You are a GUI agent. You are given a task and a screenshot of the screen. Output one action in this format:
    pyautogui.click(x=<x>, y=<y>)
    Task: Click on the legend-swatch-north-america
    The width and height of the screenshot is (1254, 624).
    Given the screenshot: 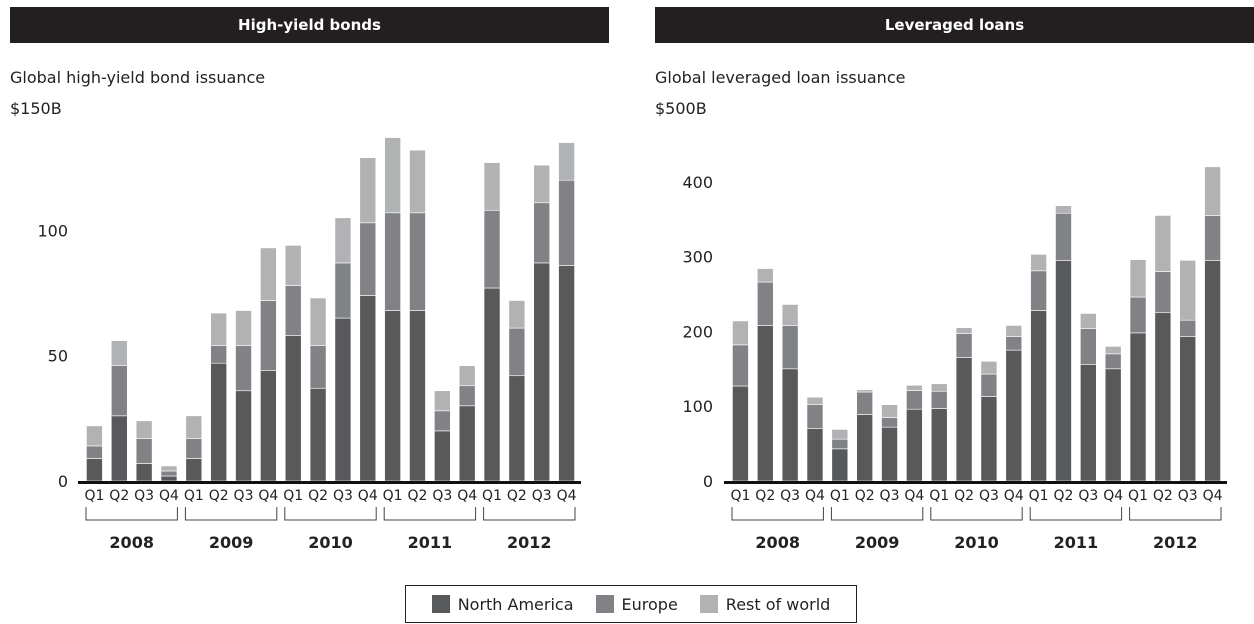 What is the action you would take?
    pyautogui.click(x=440, y=604)
    